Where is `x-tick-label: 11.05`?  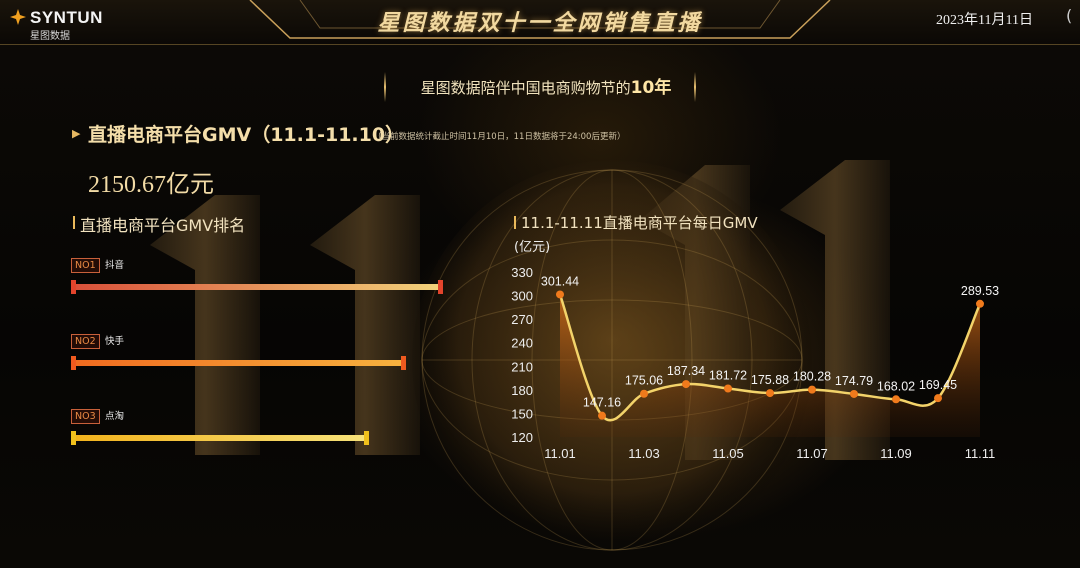
x-tick-label: 11.05 is located at coordinates (728, 453).